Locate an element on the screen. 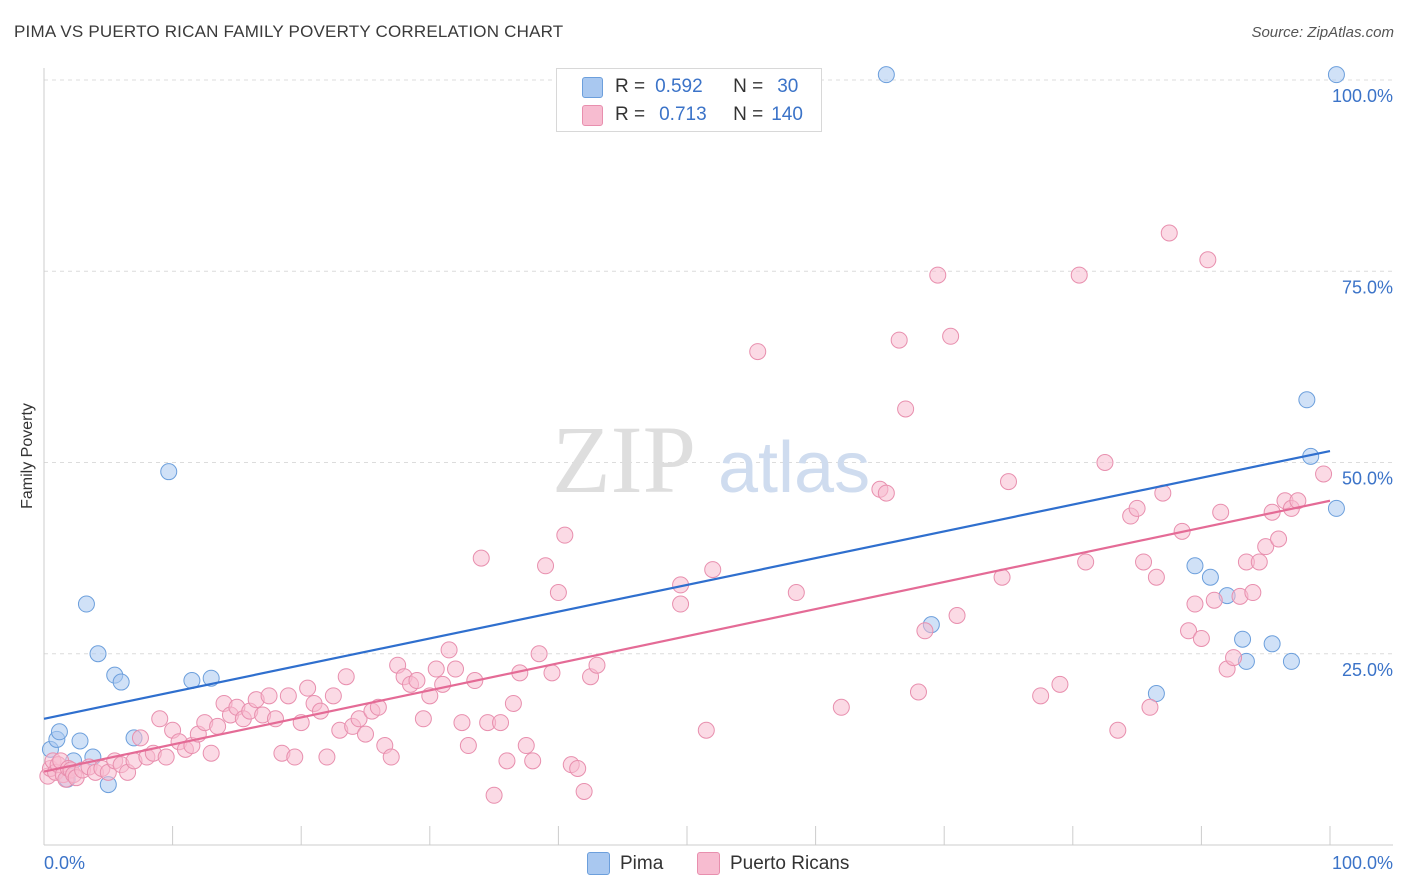 Image resolution: width=1406 pixels, height=892 pixels. legend-n-value: 140 is located at coordinates (787, 114).